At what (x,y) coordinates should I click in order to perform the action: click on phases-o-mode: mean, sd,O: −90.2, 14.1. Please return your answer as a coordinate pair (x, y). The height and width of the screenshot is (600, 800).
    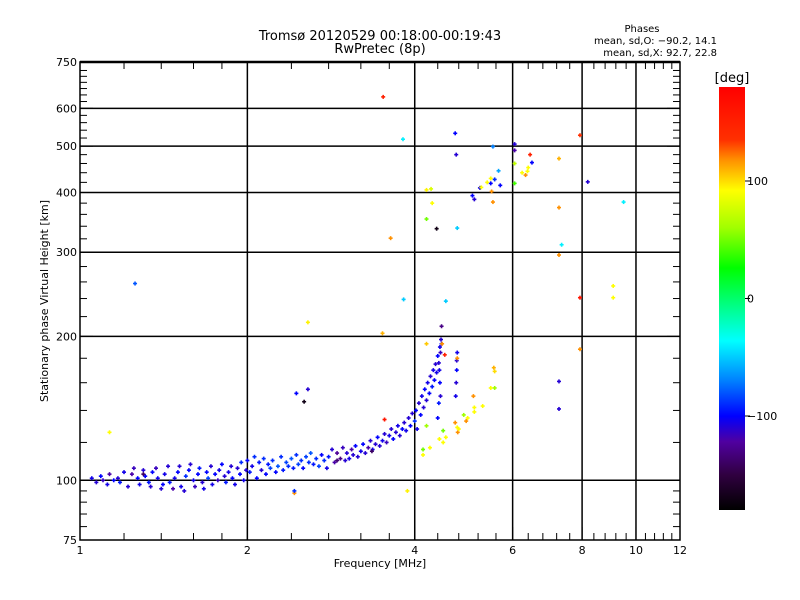
    Looking at the image, I should click on (655, 41).